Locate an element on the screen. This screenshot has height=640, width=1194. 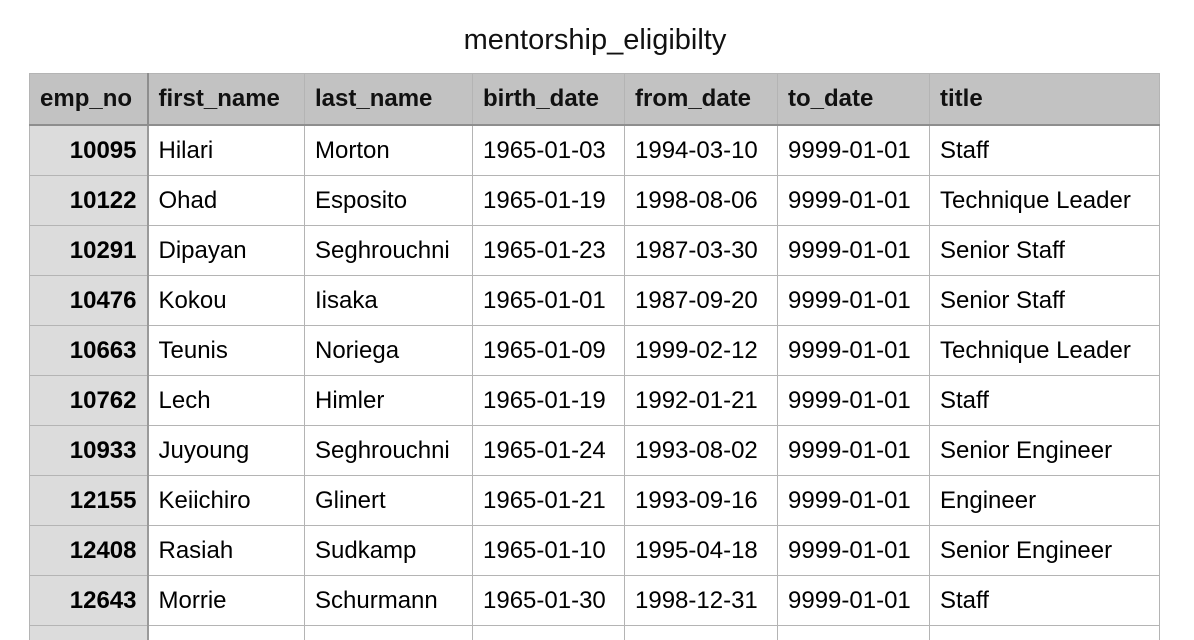
cell-first-name: Teunis is located at coordinates (226, 351).